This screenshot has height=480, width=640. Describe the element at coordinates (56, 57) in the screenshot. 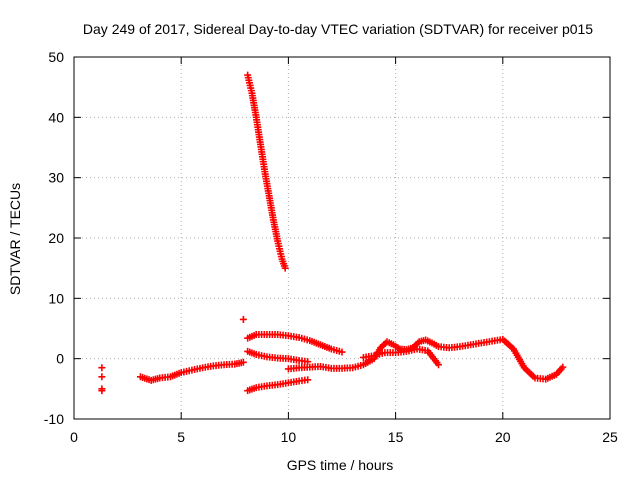

I see `y-tick-label: 50` at that location.